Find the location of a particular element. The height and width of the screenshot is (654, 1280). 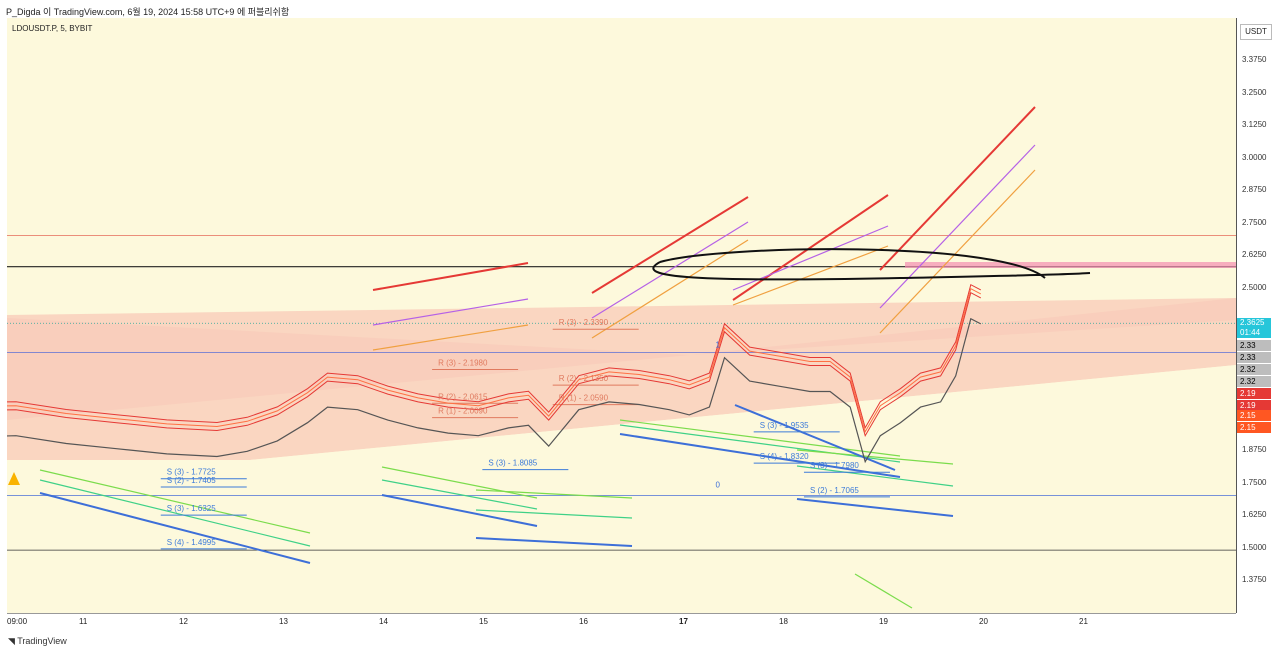

level-label: S (3) - 1.7980 is located at coordinates (834, 465).